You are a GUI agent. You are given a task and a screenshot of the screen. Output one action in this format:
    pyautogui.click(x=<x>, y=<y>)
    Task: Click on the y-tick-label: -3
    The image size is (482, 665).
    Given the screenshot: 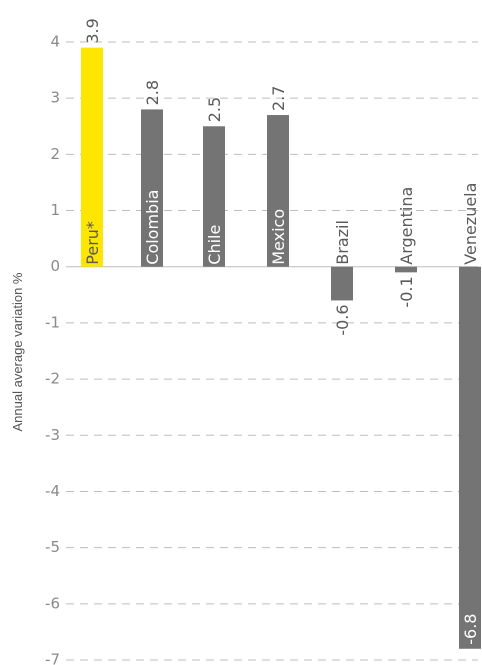 What is the action you would take?
    pyautogui.click(x=52, y=435)
    